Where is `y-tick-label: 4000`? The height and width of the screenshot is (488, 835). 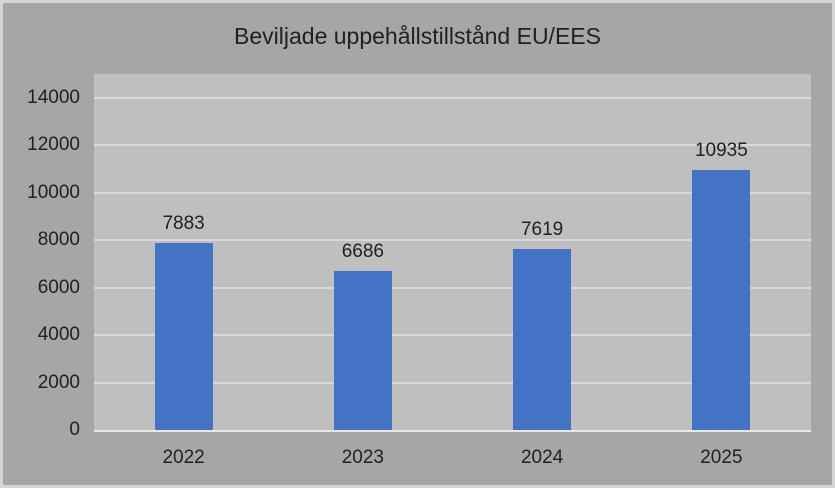 y-tick-label: 4000 is located at coordinates (58, 335).